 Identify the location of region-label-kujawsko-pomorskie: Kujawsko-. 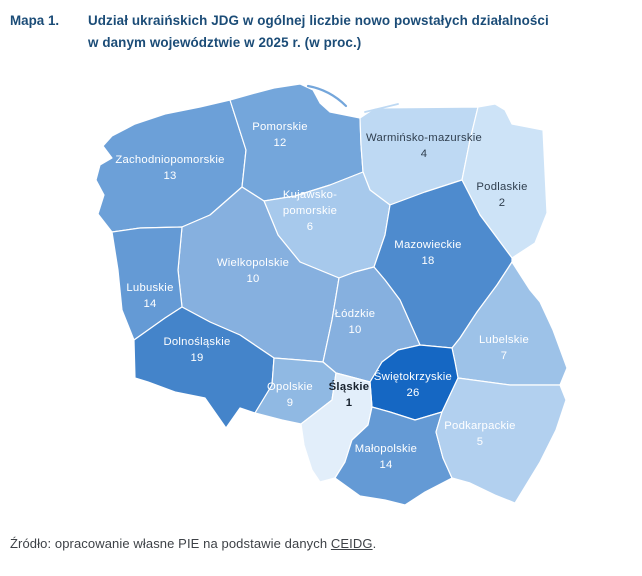
(310, 195).